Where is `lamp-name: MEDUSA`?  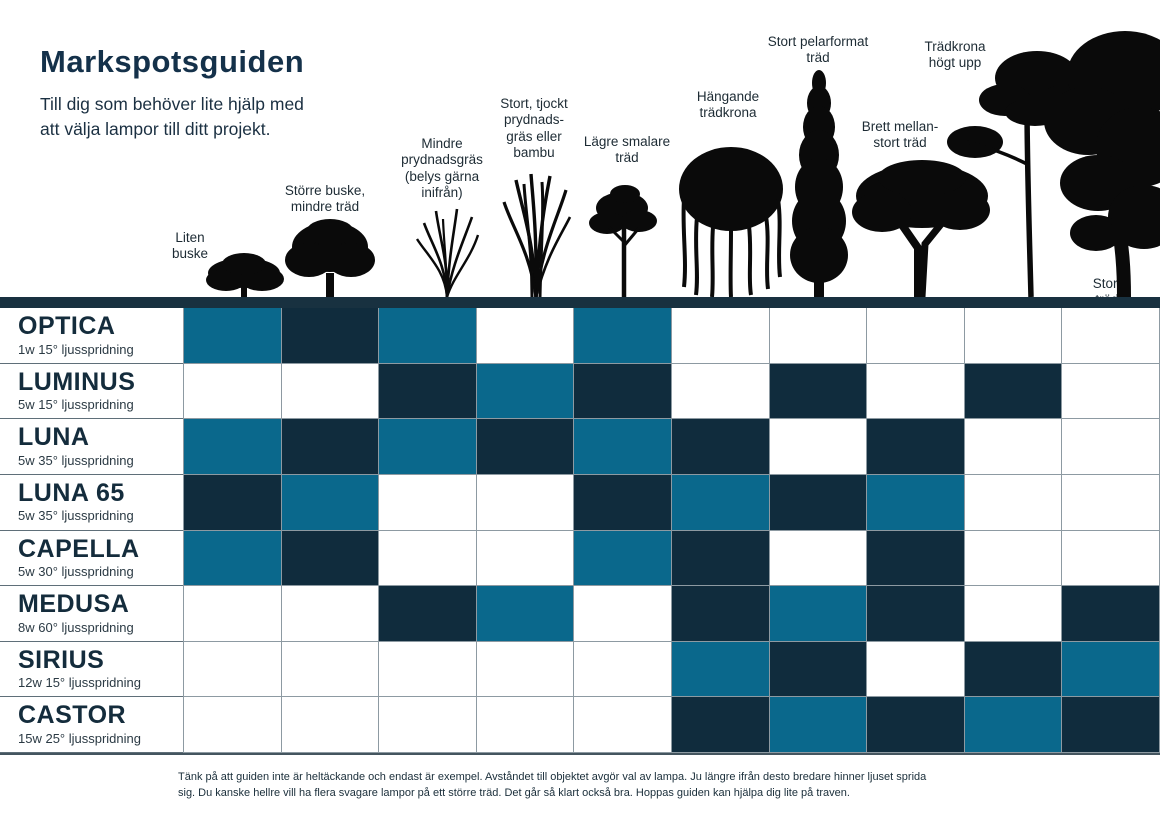 lamp-name: MEDUSA is located at coordinates (74, 604).